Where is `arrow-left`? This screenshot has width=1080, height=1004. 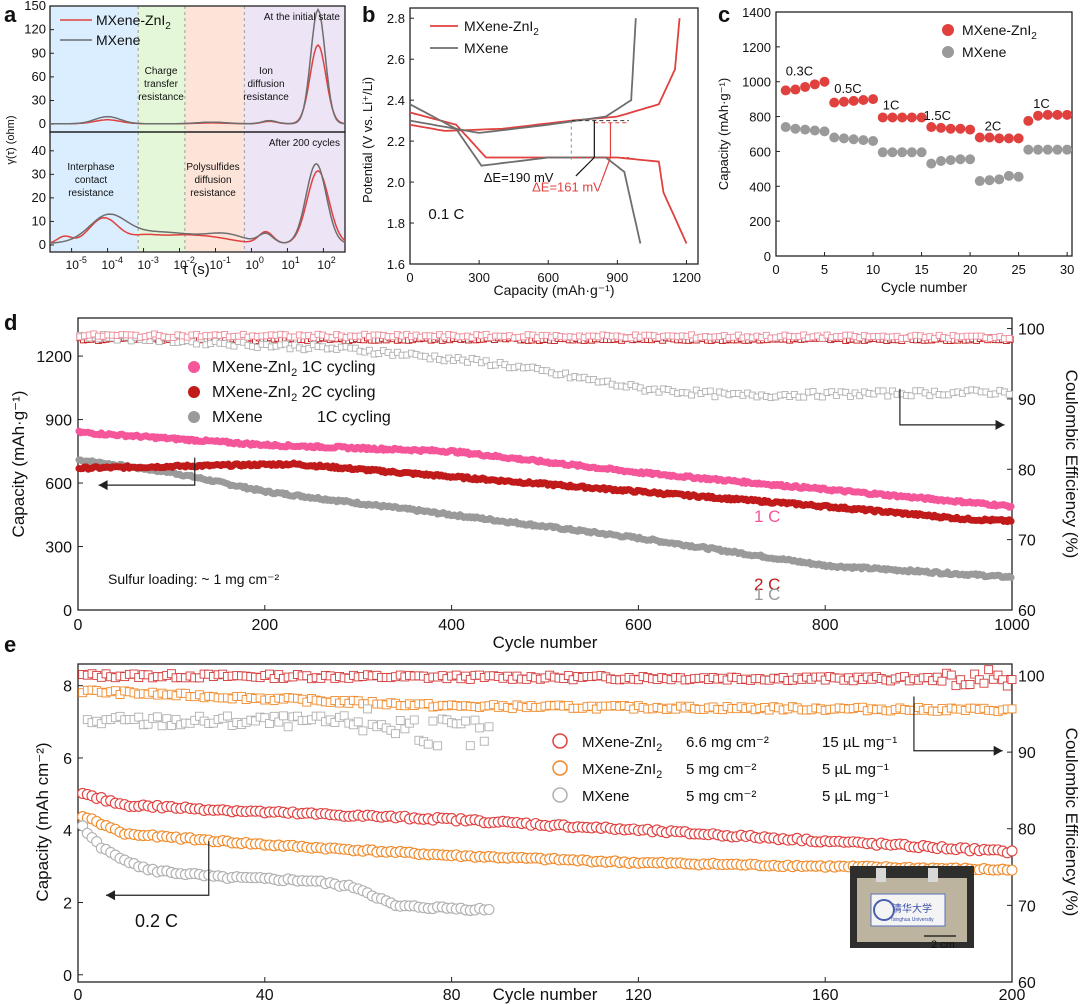
arrow-left is located at coordinates (158, 868).